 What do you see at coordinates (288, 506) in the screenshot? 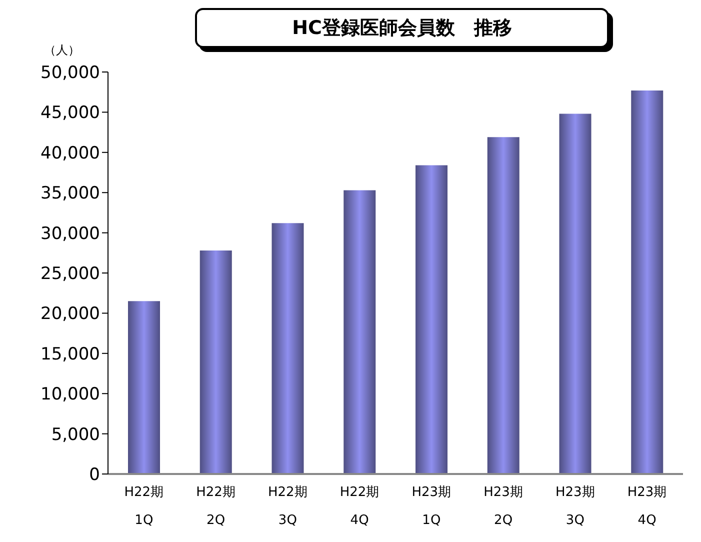
I see `x-tick-label: H22期 3Q` at bounding box center [288, 506].